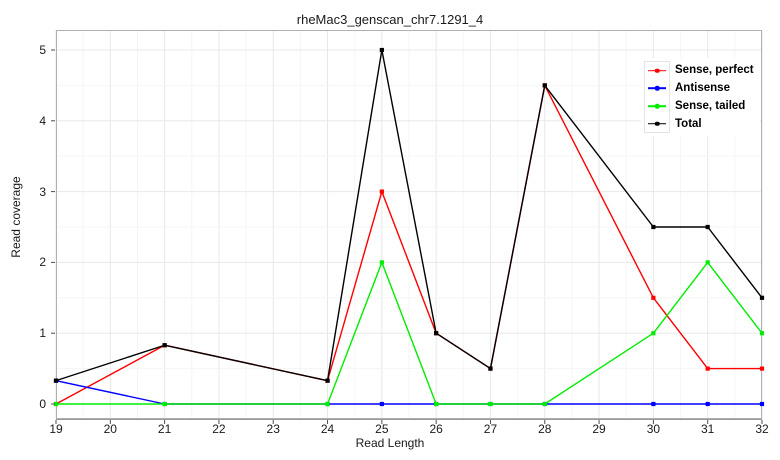  I want to click on x-tick-label: 26, so click(436, 429).